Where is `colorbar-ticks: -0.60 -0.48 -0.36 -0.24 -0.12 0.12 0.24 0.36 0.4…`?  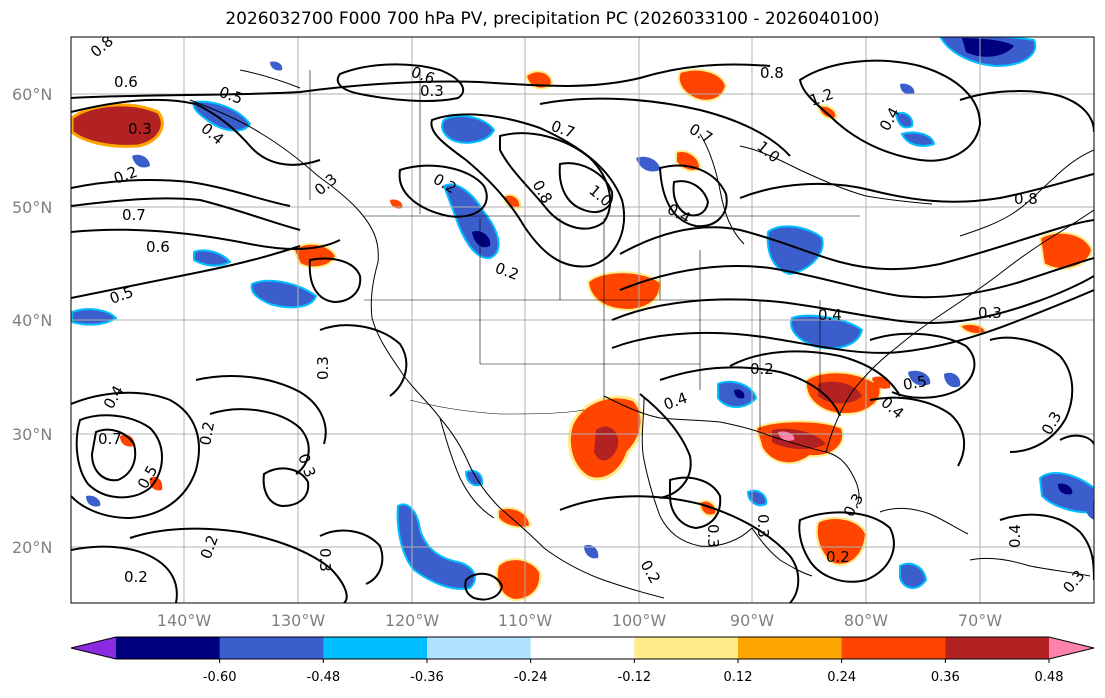 colorbar-ticks: -0.60 -0.48 -0.36 -0.24 -0.12 0.12 0.24 0.36 0.4… is located at coordinates (633, 672).